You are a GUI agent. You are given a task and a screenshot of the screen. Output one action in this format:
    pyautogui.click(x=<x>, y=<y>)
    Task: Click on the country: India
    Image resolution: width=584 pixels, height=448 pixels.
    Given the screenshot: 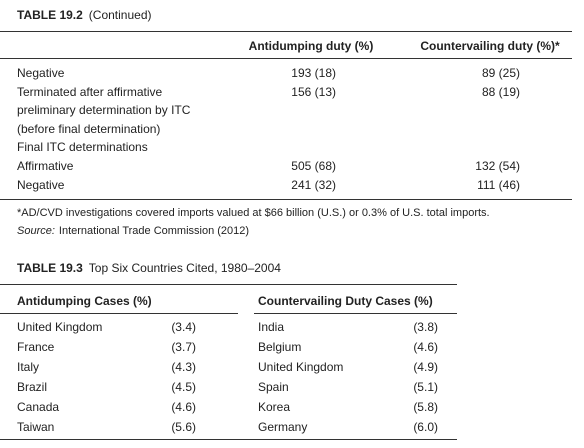 What is the action you would take?
    pyautogui.click(x=271, y=327)
    